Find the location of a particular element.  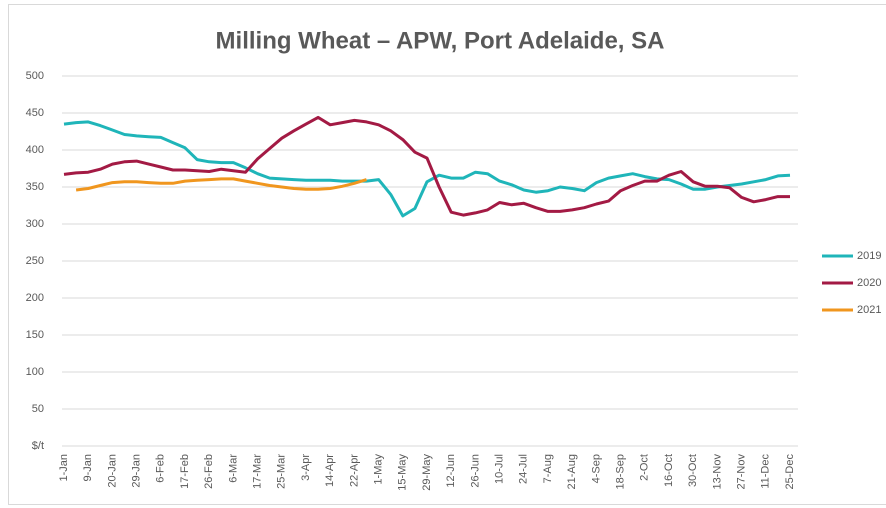

y-tick-label: 250 is located at coordinates (35, 261).